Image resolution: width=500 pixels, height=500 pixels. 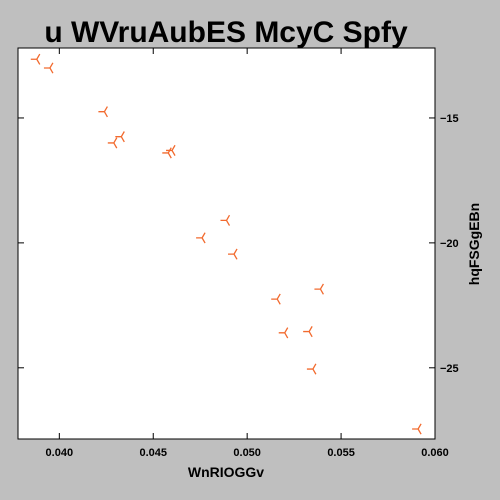 I want to click on x-tick-label: 0.040, so click(x=60, y=453).